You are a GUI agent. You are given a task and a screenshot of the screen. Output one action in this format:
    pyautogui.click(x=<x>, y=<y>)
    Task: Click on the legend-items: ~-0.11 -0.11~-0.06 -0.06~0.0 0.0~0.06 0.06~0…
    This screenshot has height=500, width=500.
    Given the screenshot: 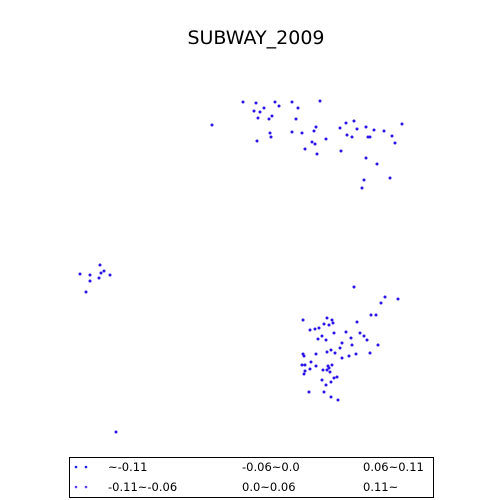 What is the action you would take?
    pyautogui.click(x=249, y=477)
    